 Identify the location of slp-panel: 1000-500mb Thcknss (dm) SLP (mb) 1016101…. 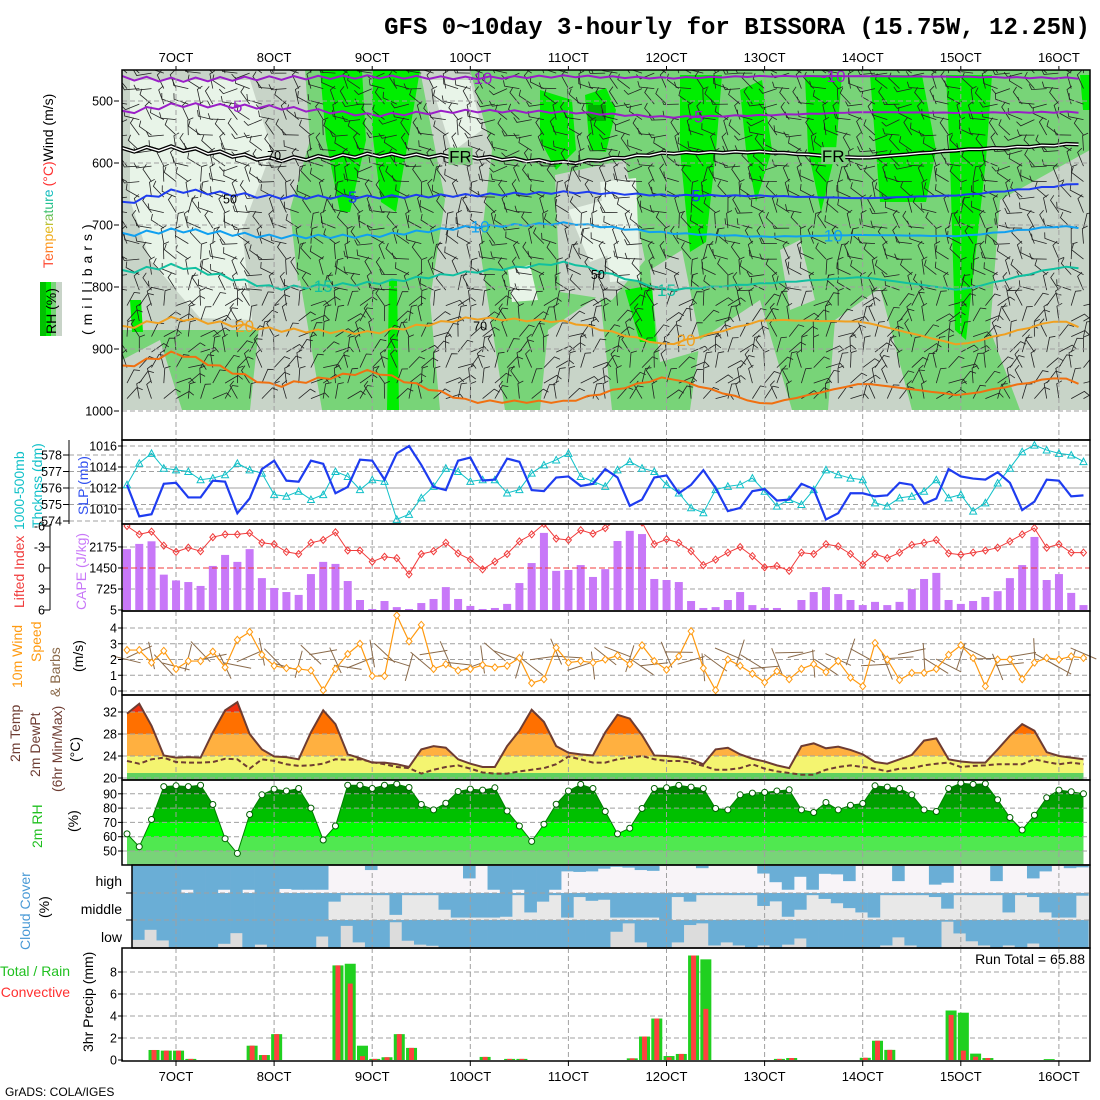
(551, 484).